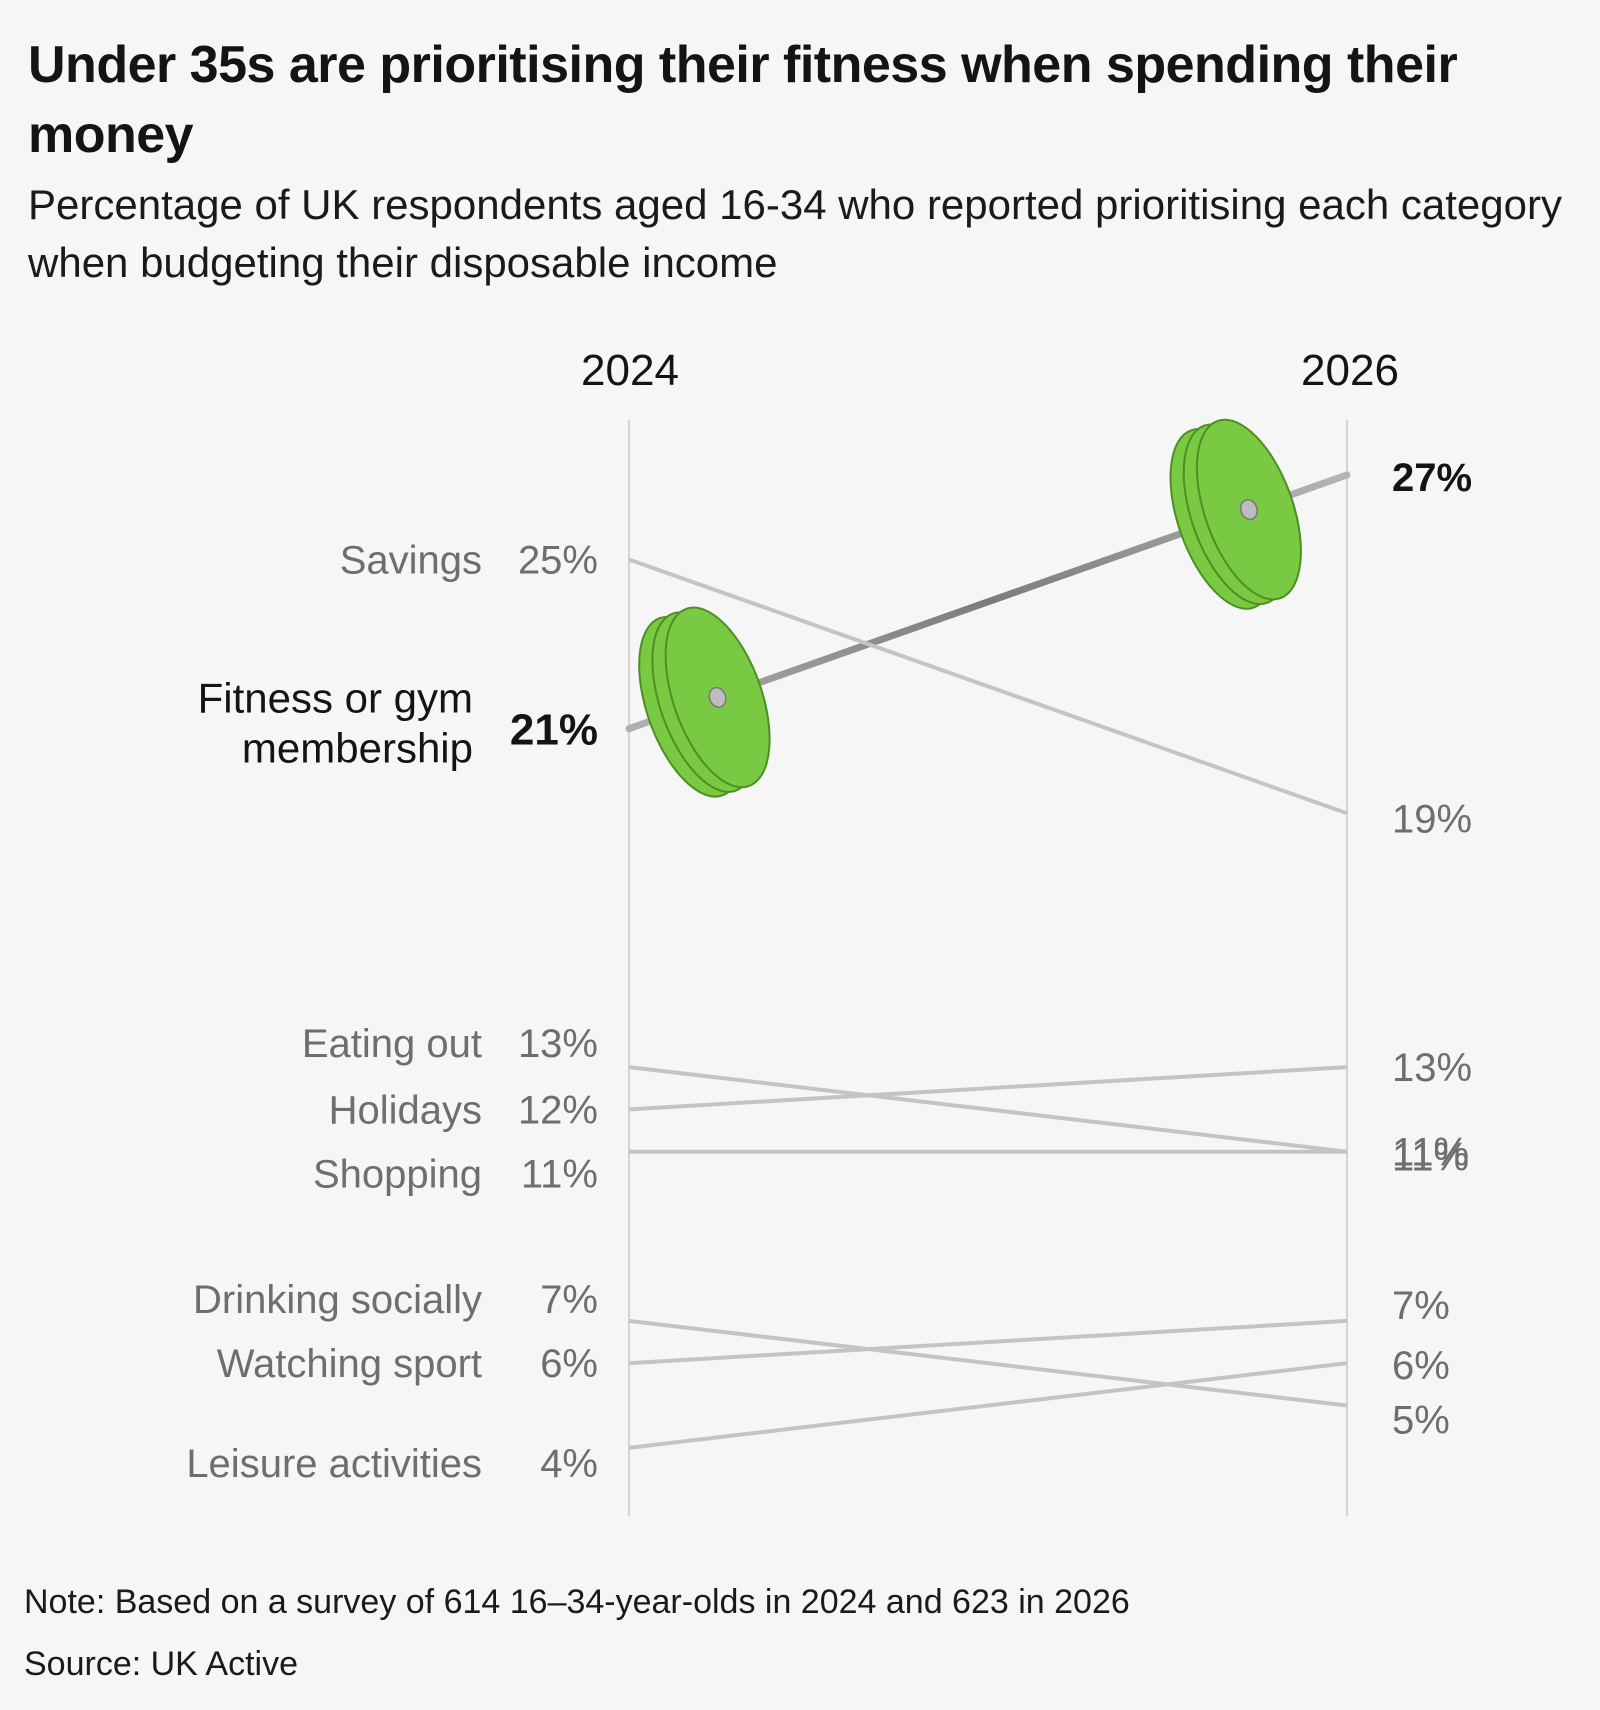 Image resolution: width=1600 pixels, height=1710 pixels. What do you see at coordinates (1432, 819) in the screenshot?
I see `end-value-savings: 19%` at bounding box center [1432, 819].